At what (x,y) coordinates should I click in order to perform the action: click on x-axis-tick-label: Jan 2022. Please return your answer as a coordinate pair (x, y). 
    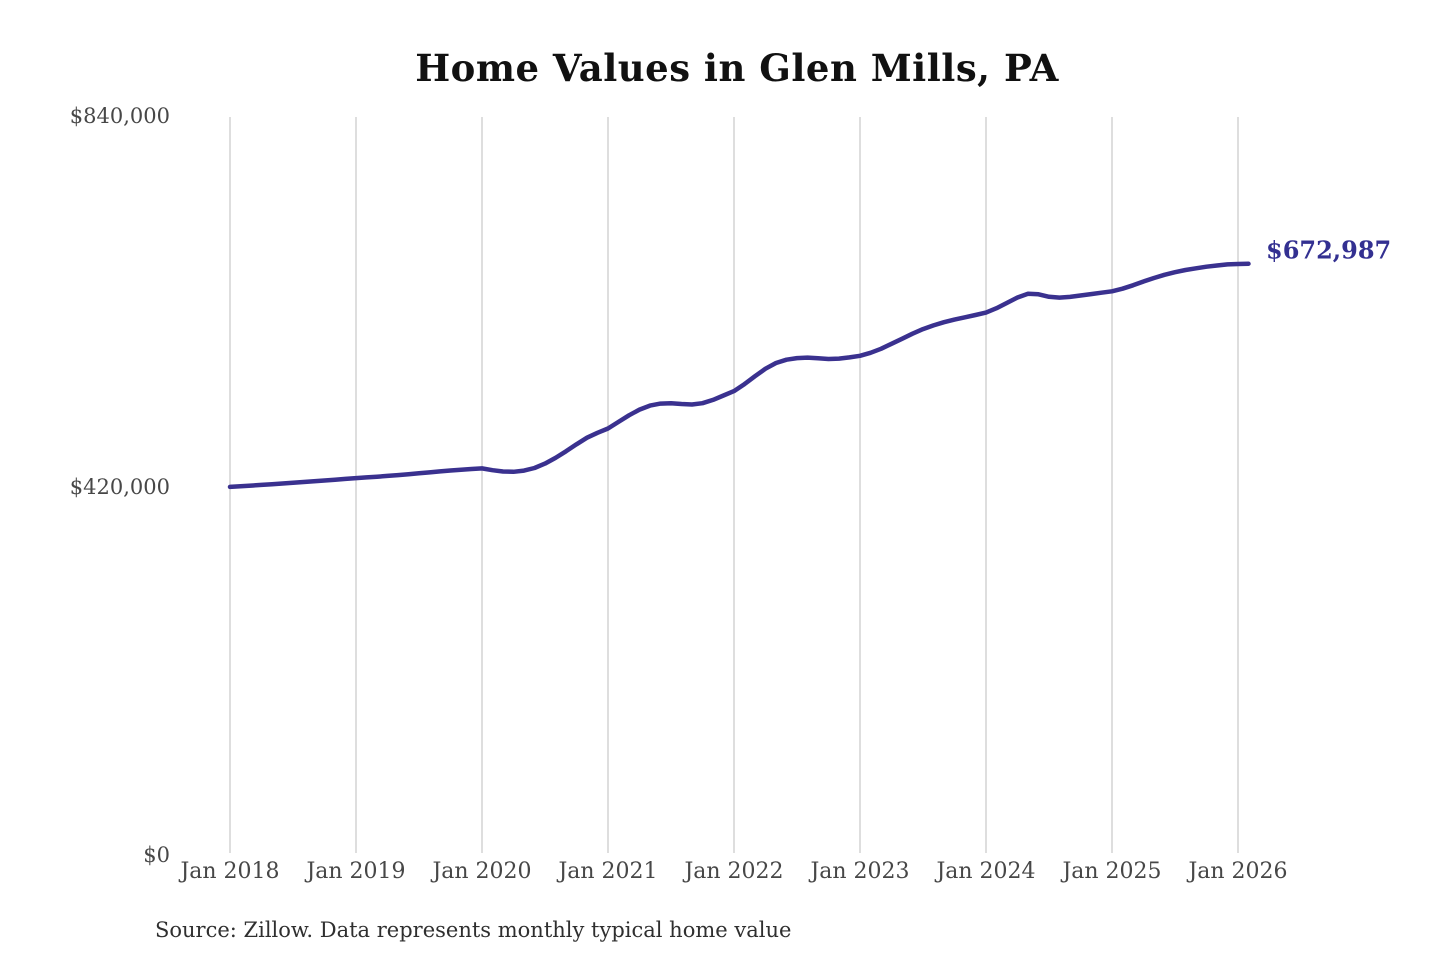
    Looking at the image, I should click on (734, 871).